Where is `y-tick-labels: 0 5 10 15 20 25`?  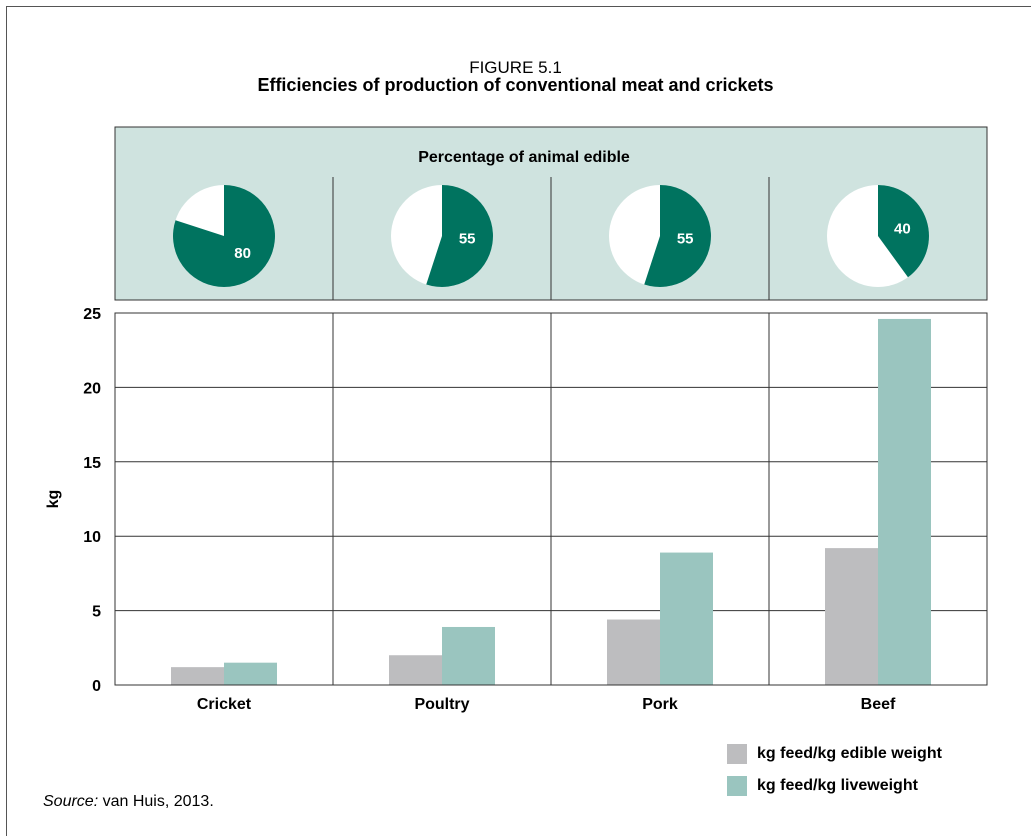
y-tick-labels: 0 5 10 15 20 25 is located at coordinates (92, 500).